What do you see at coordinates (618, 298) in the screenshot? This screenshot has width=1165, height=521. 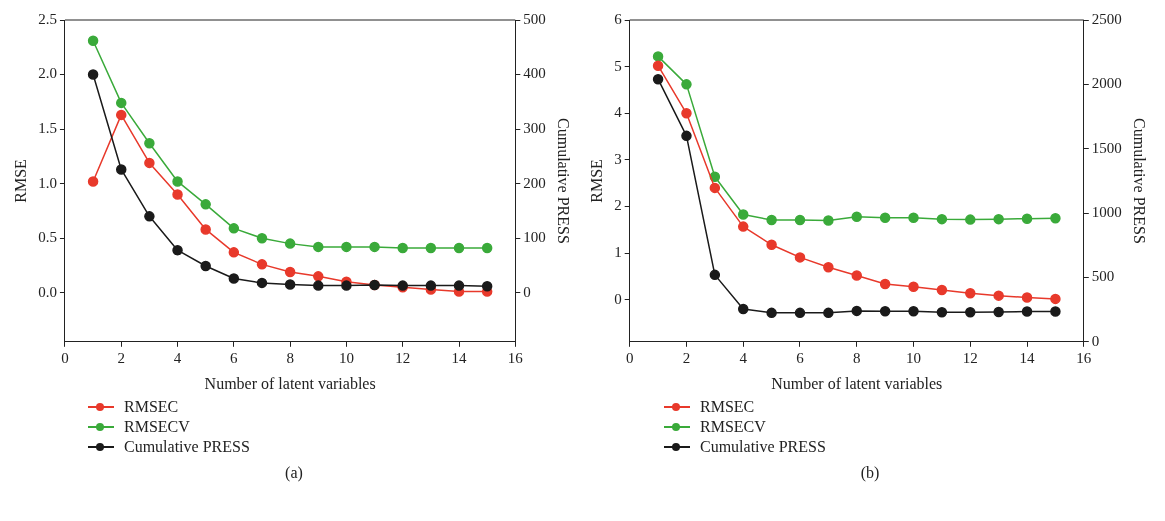 I see `y-tick-label: 0` at bounding box center [618, 298].